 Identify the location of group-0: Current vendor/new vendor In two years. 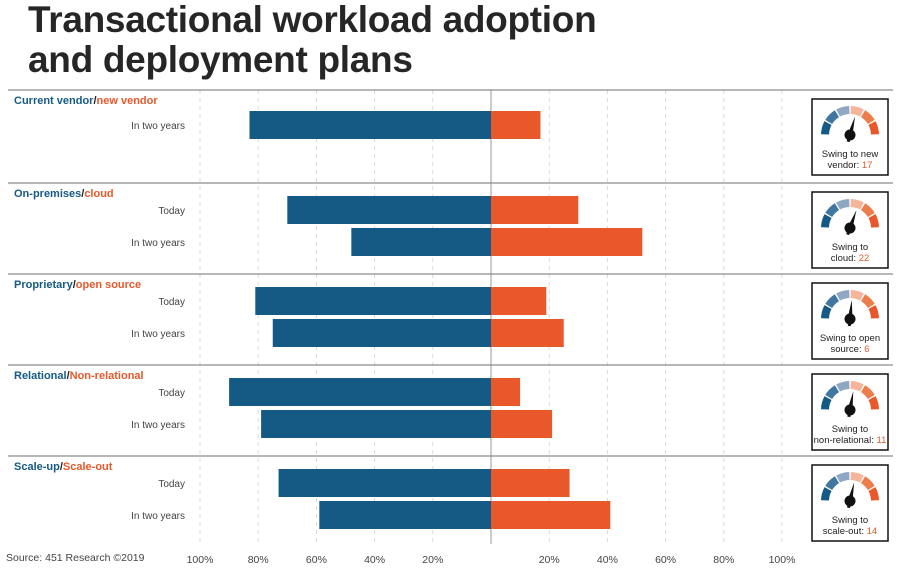
(277, 117).